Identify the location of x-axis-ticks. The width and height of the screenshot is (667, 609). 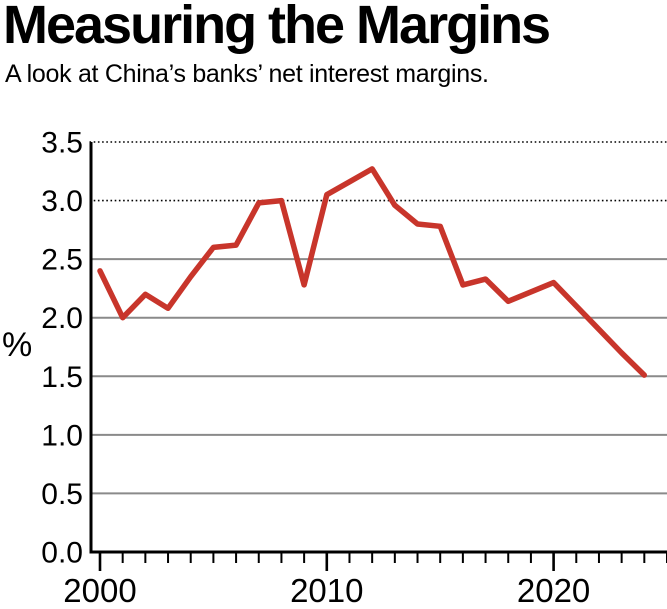
(382, 562).